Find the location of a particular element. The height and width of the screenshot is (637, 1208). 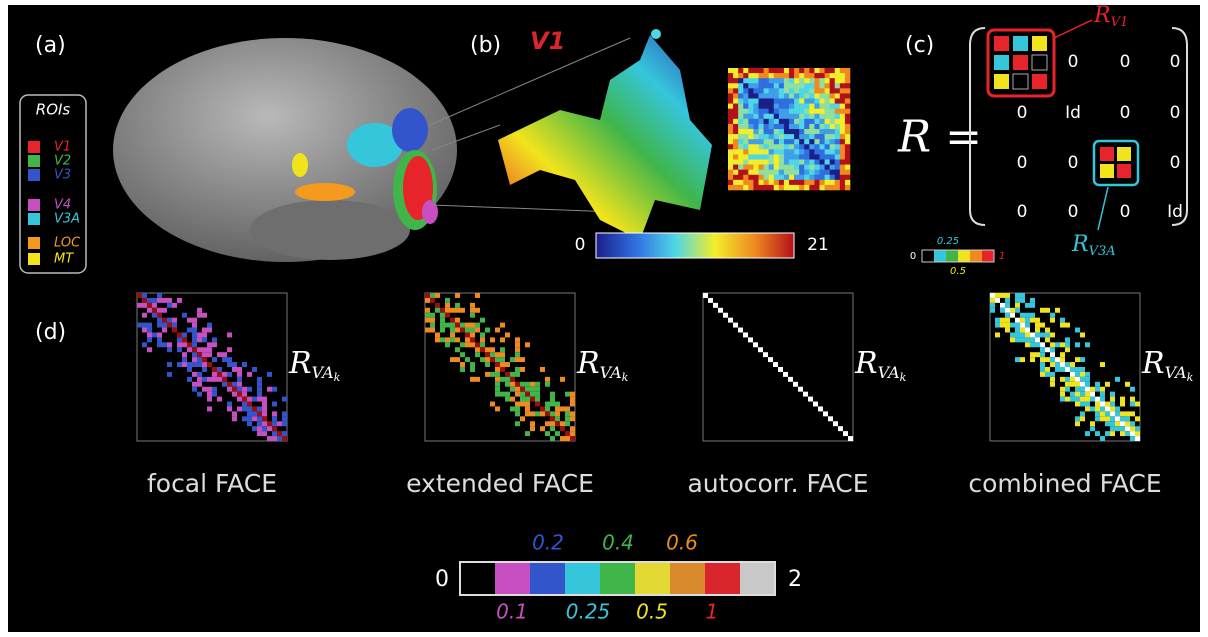

correlation-matrix is located at coordinates (789, 129).